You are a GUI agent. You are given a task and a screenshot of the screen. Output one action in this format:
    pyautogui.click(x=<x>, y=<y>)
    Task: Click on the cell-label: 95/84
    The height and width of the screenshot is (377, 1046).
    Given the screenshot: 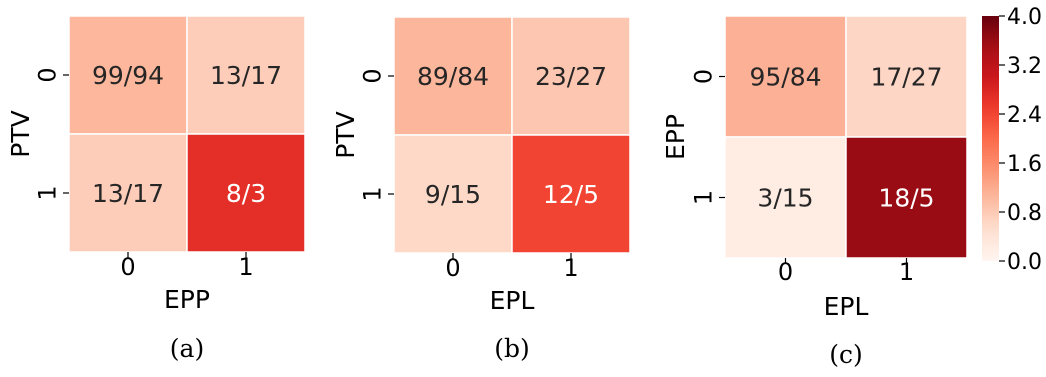 What is the action you would take?
    pyautogui.click(x=785, y=77)
    